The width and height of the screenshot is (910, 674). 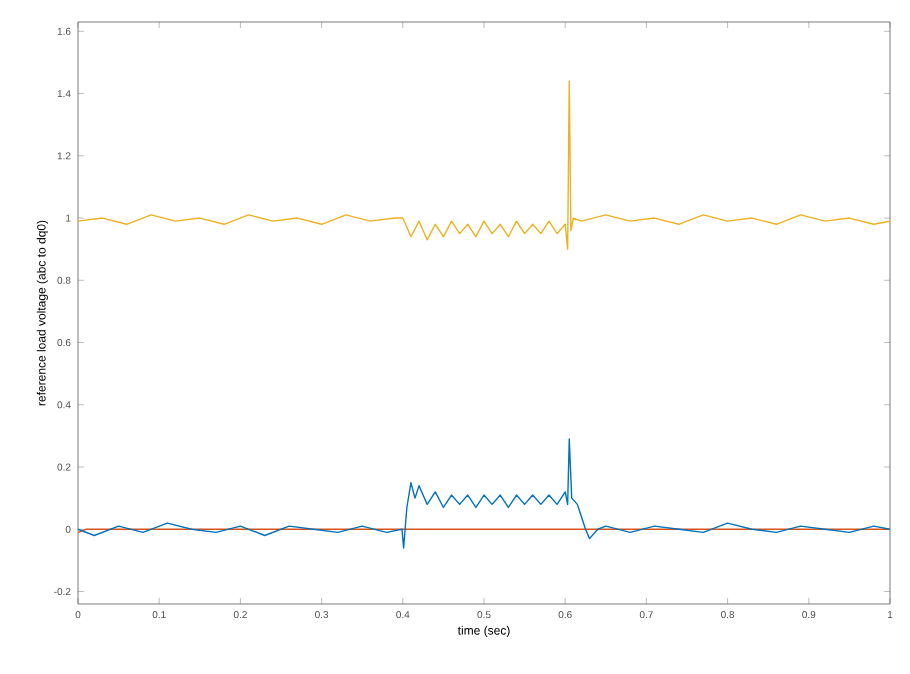 What do you see at coordinates (484, 493) in the screenshot?
I see `line-series` at bounding box center [484, 493].